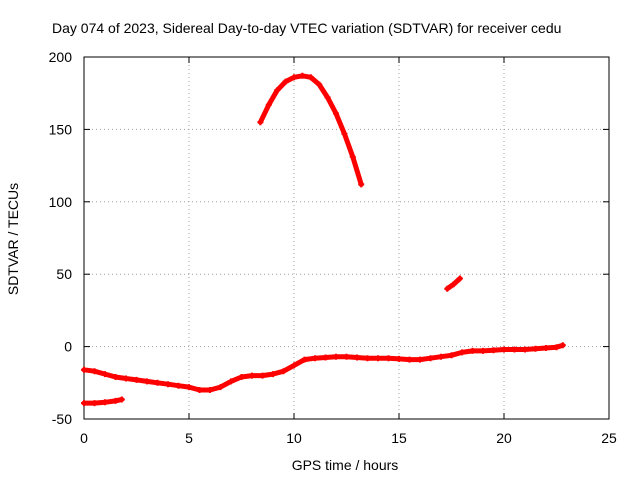  What do you see at coordinates (504, 438) in the screenshot?
I see `x-tick-label: 20` at bounding box center [504, 438].